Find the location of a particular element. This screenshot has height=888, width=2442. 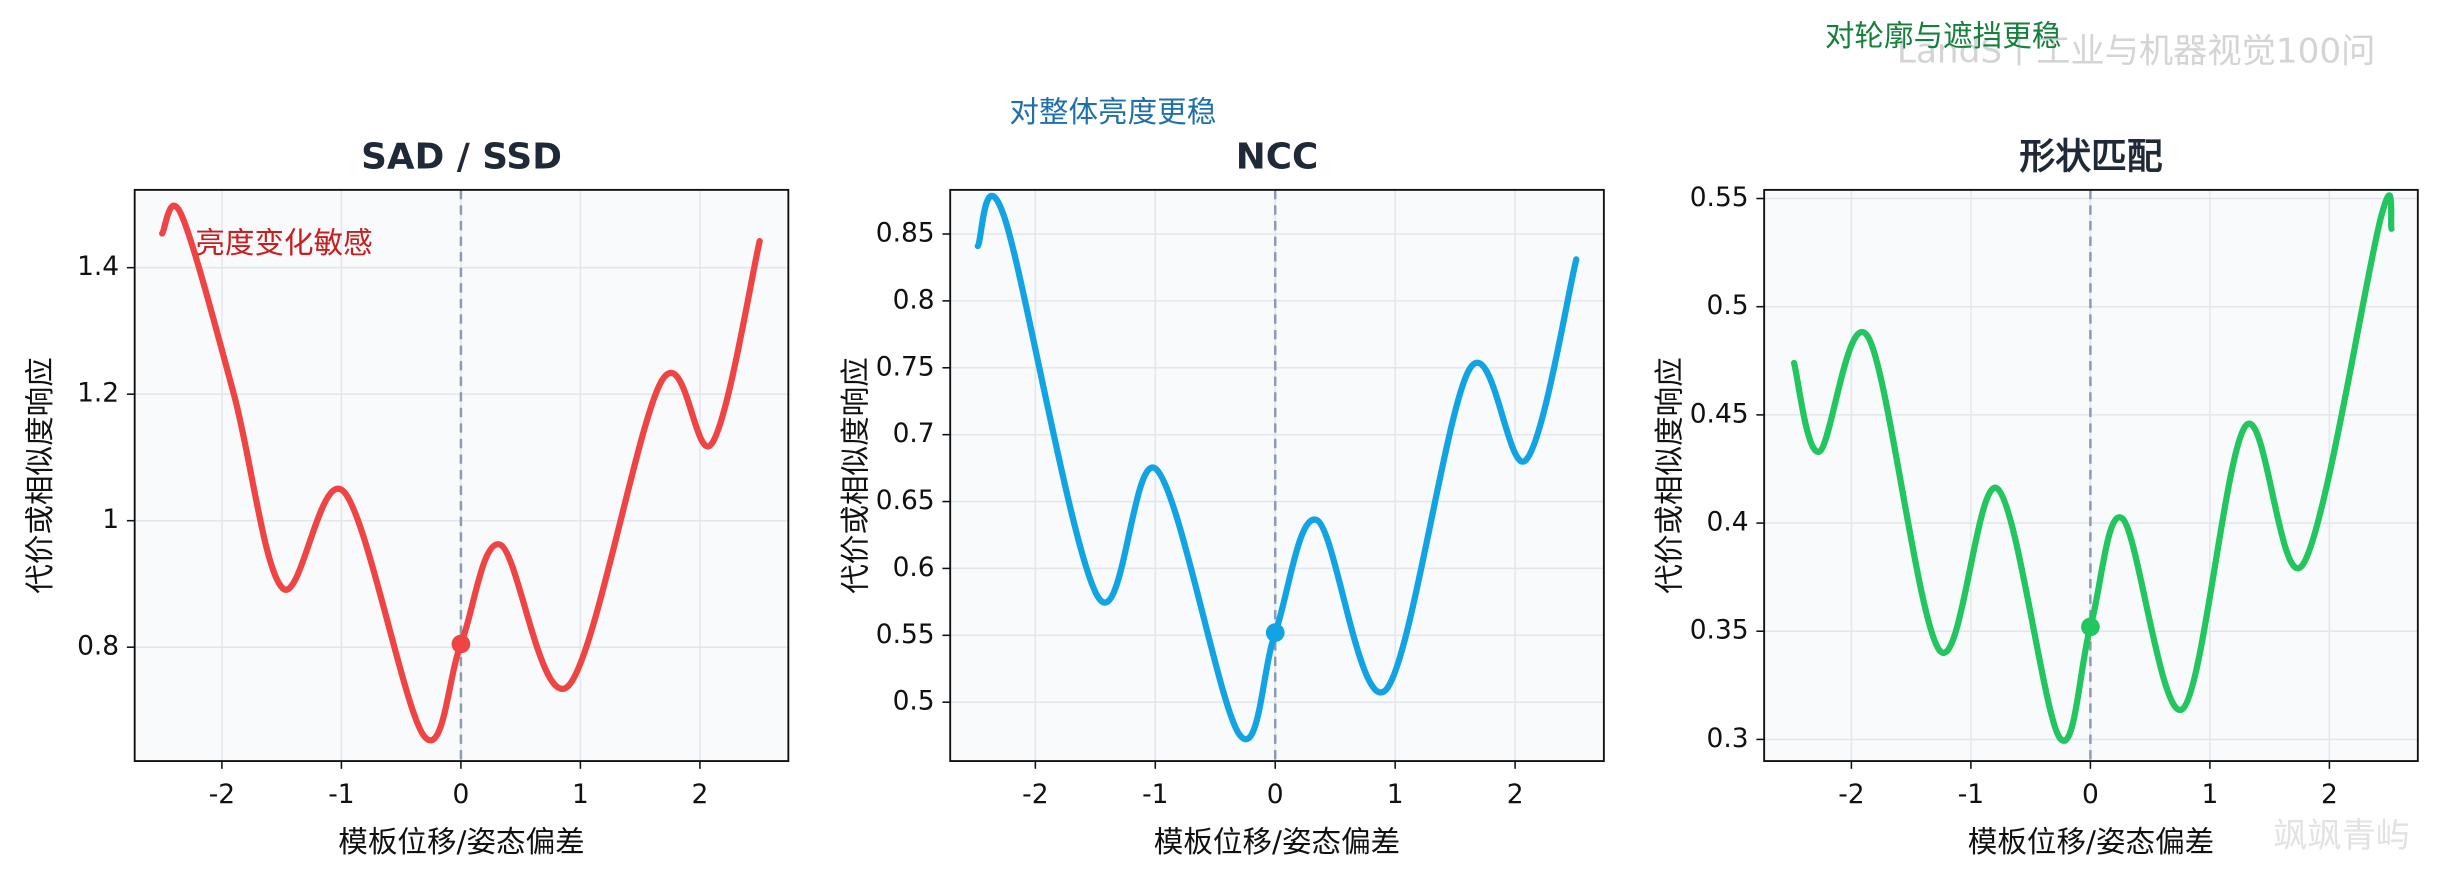

y-tick-label: 0.75 is located at coordinates (905, 366).